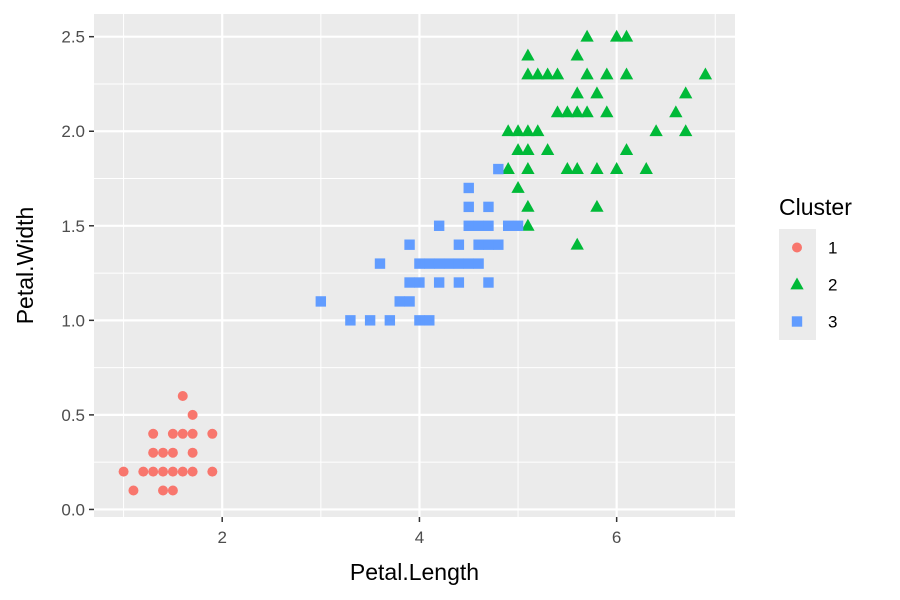  I want to click on x-tick-label: 4, so click(419, 537).